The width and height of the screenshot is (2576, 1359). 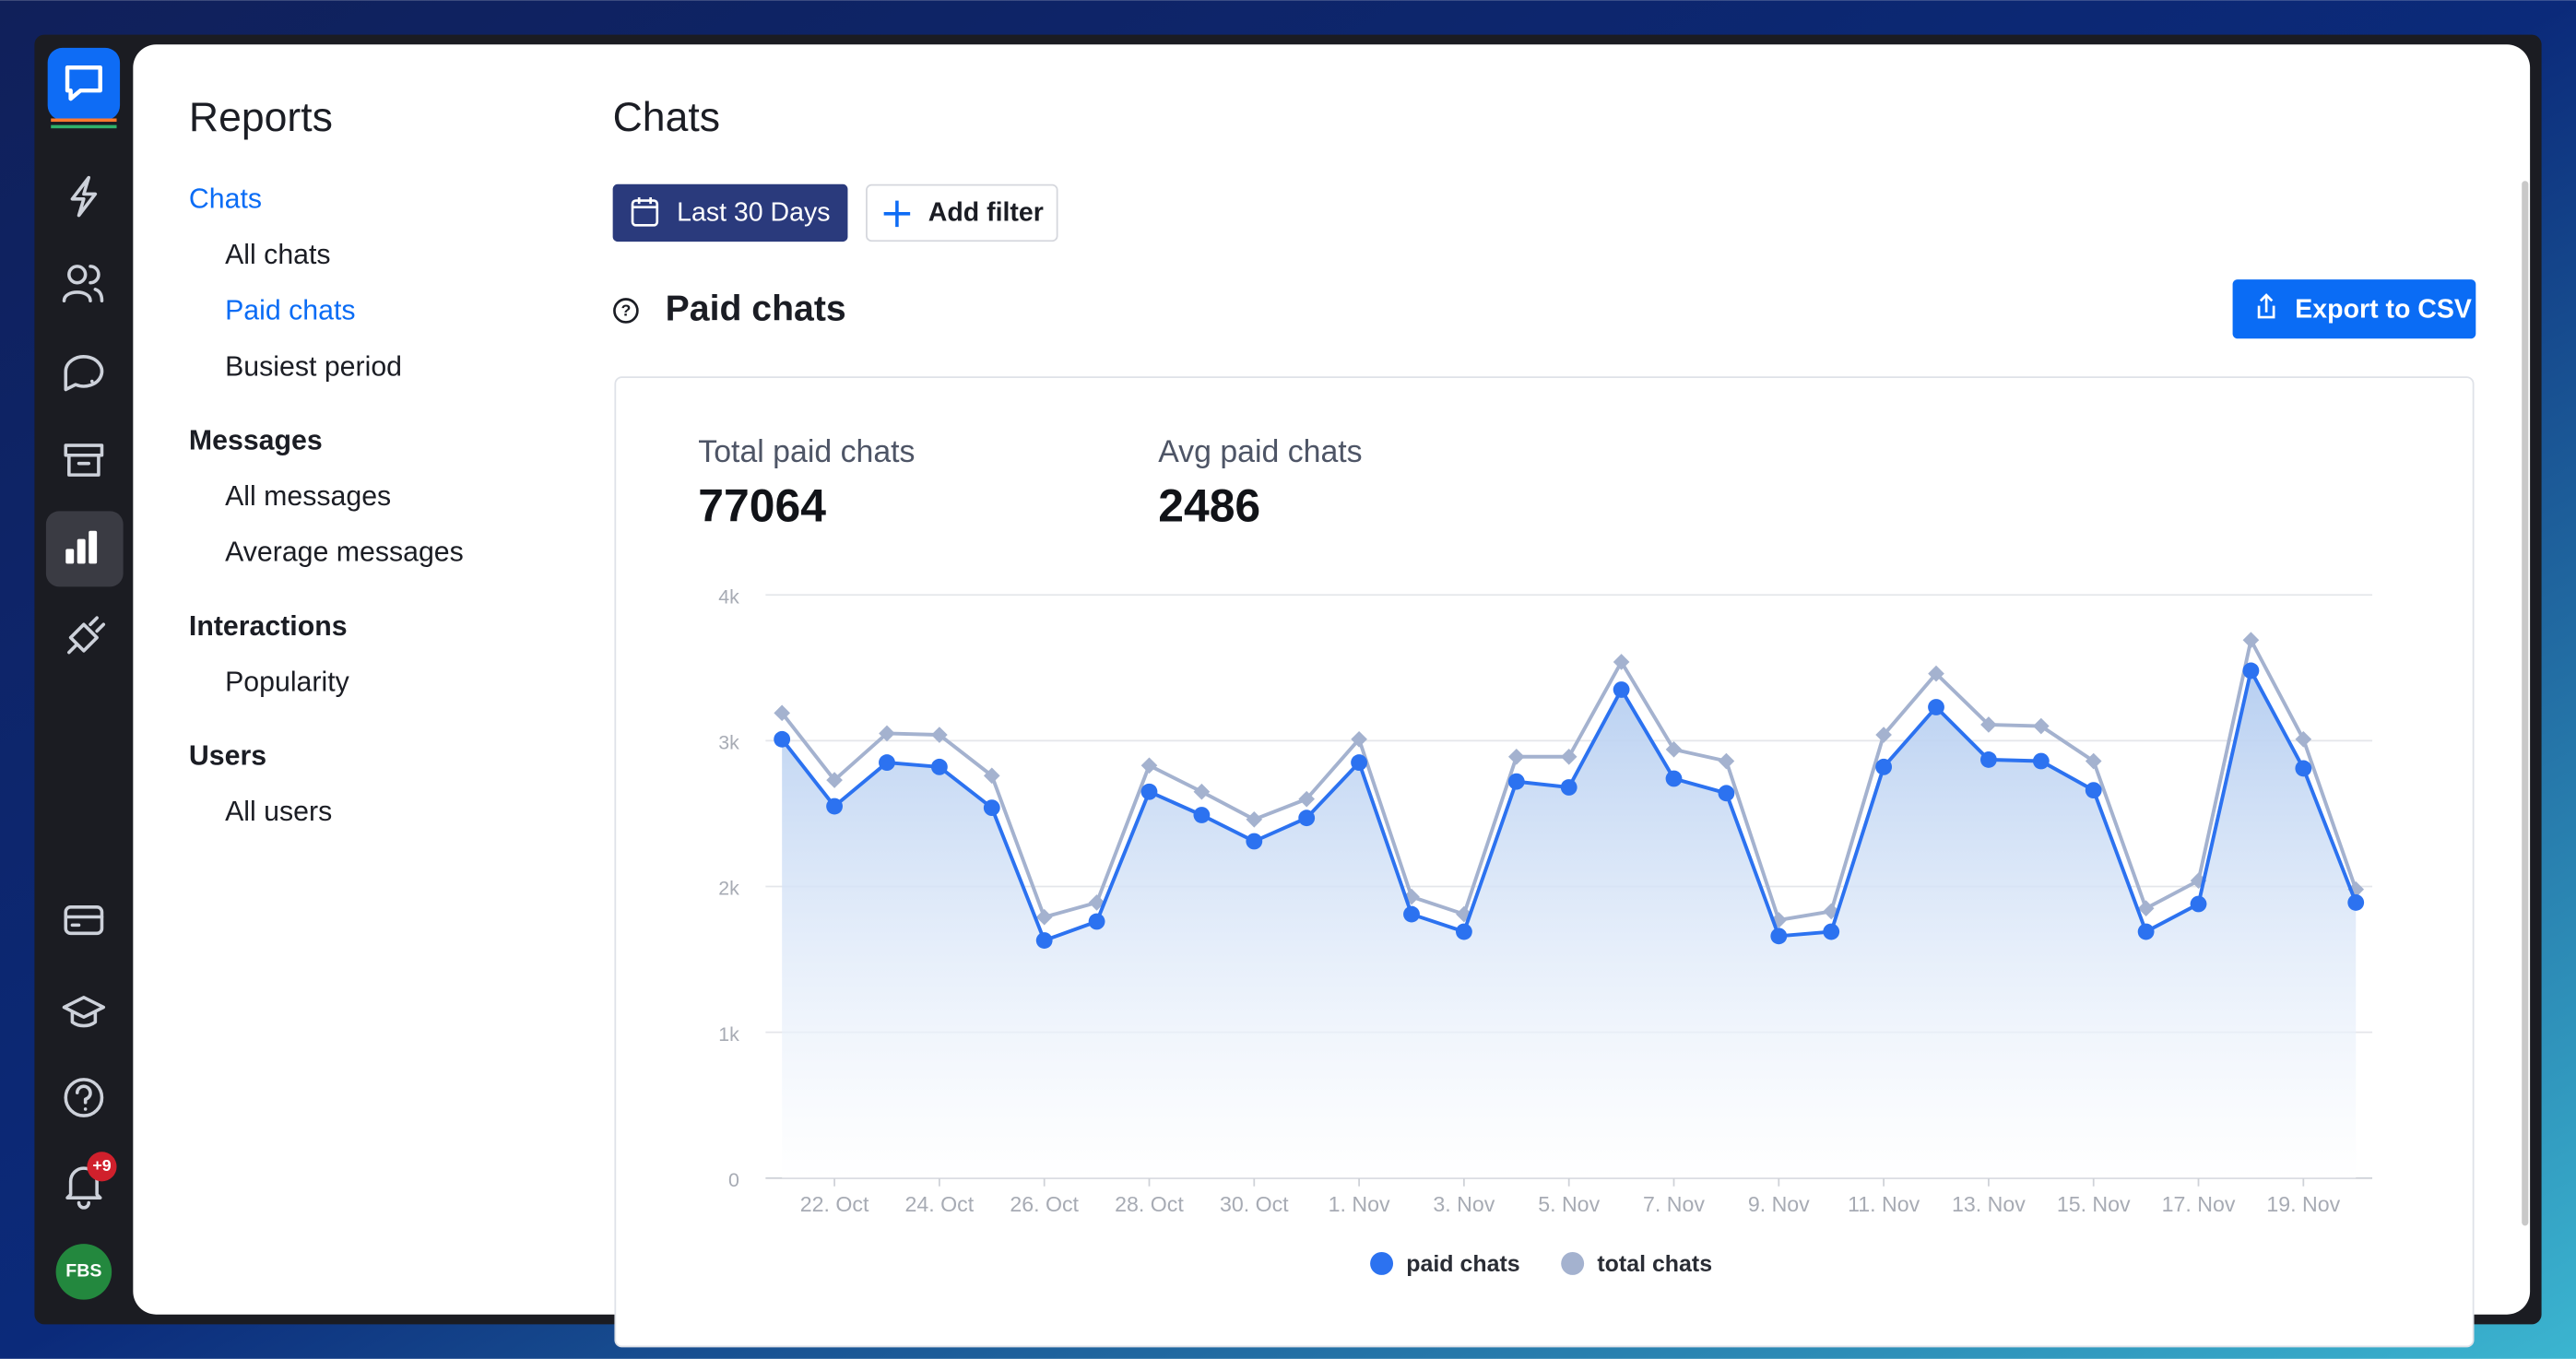 What do you see at coordinates (225, 199) in the screenshot?
I see `menu-section: Chats` at bounding box center [225, 199].